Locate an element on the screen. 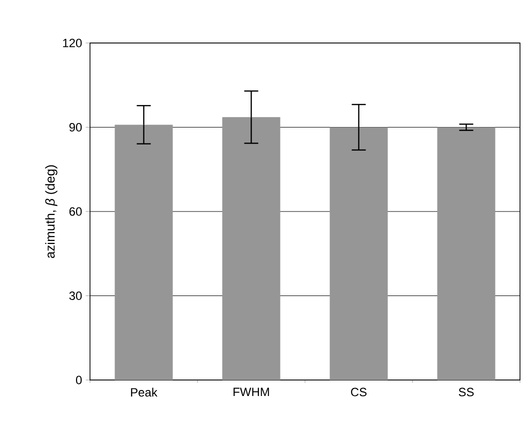 The image size is (523, 432). y-tick-label: 60 is located at coordinates (75, 211).